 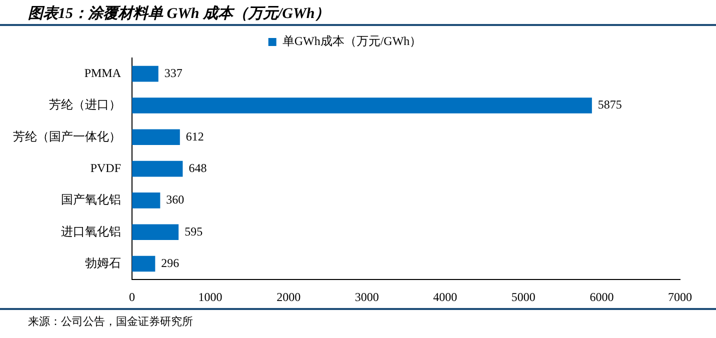 I want to click on data-label: 337, so click(x=173, y=73).